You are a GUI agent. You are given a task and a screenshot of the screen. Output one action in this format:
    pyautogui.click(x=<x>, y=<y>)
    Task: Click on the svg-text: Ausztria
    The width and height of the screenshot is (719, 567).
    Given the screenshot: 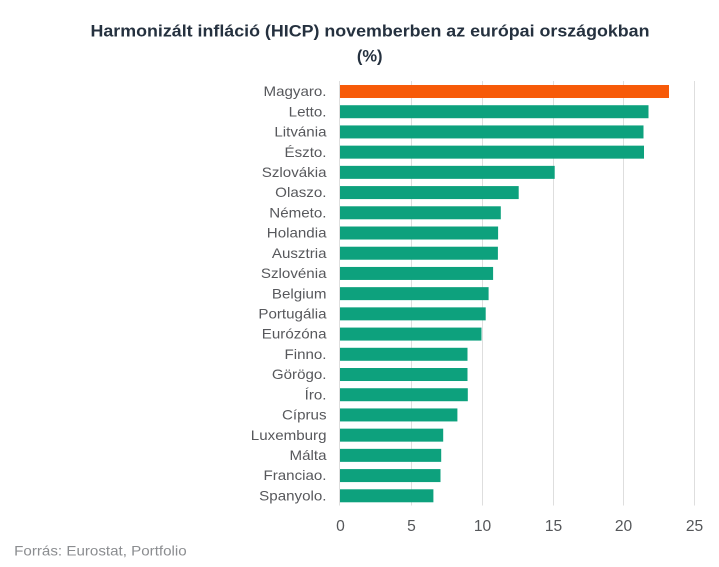 What is the action you would take?
    pyautogui.click(x=299, y=253)
    